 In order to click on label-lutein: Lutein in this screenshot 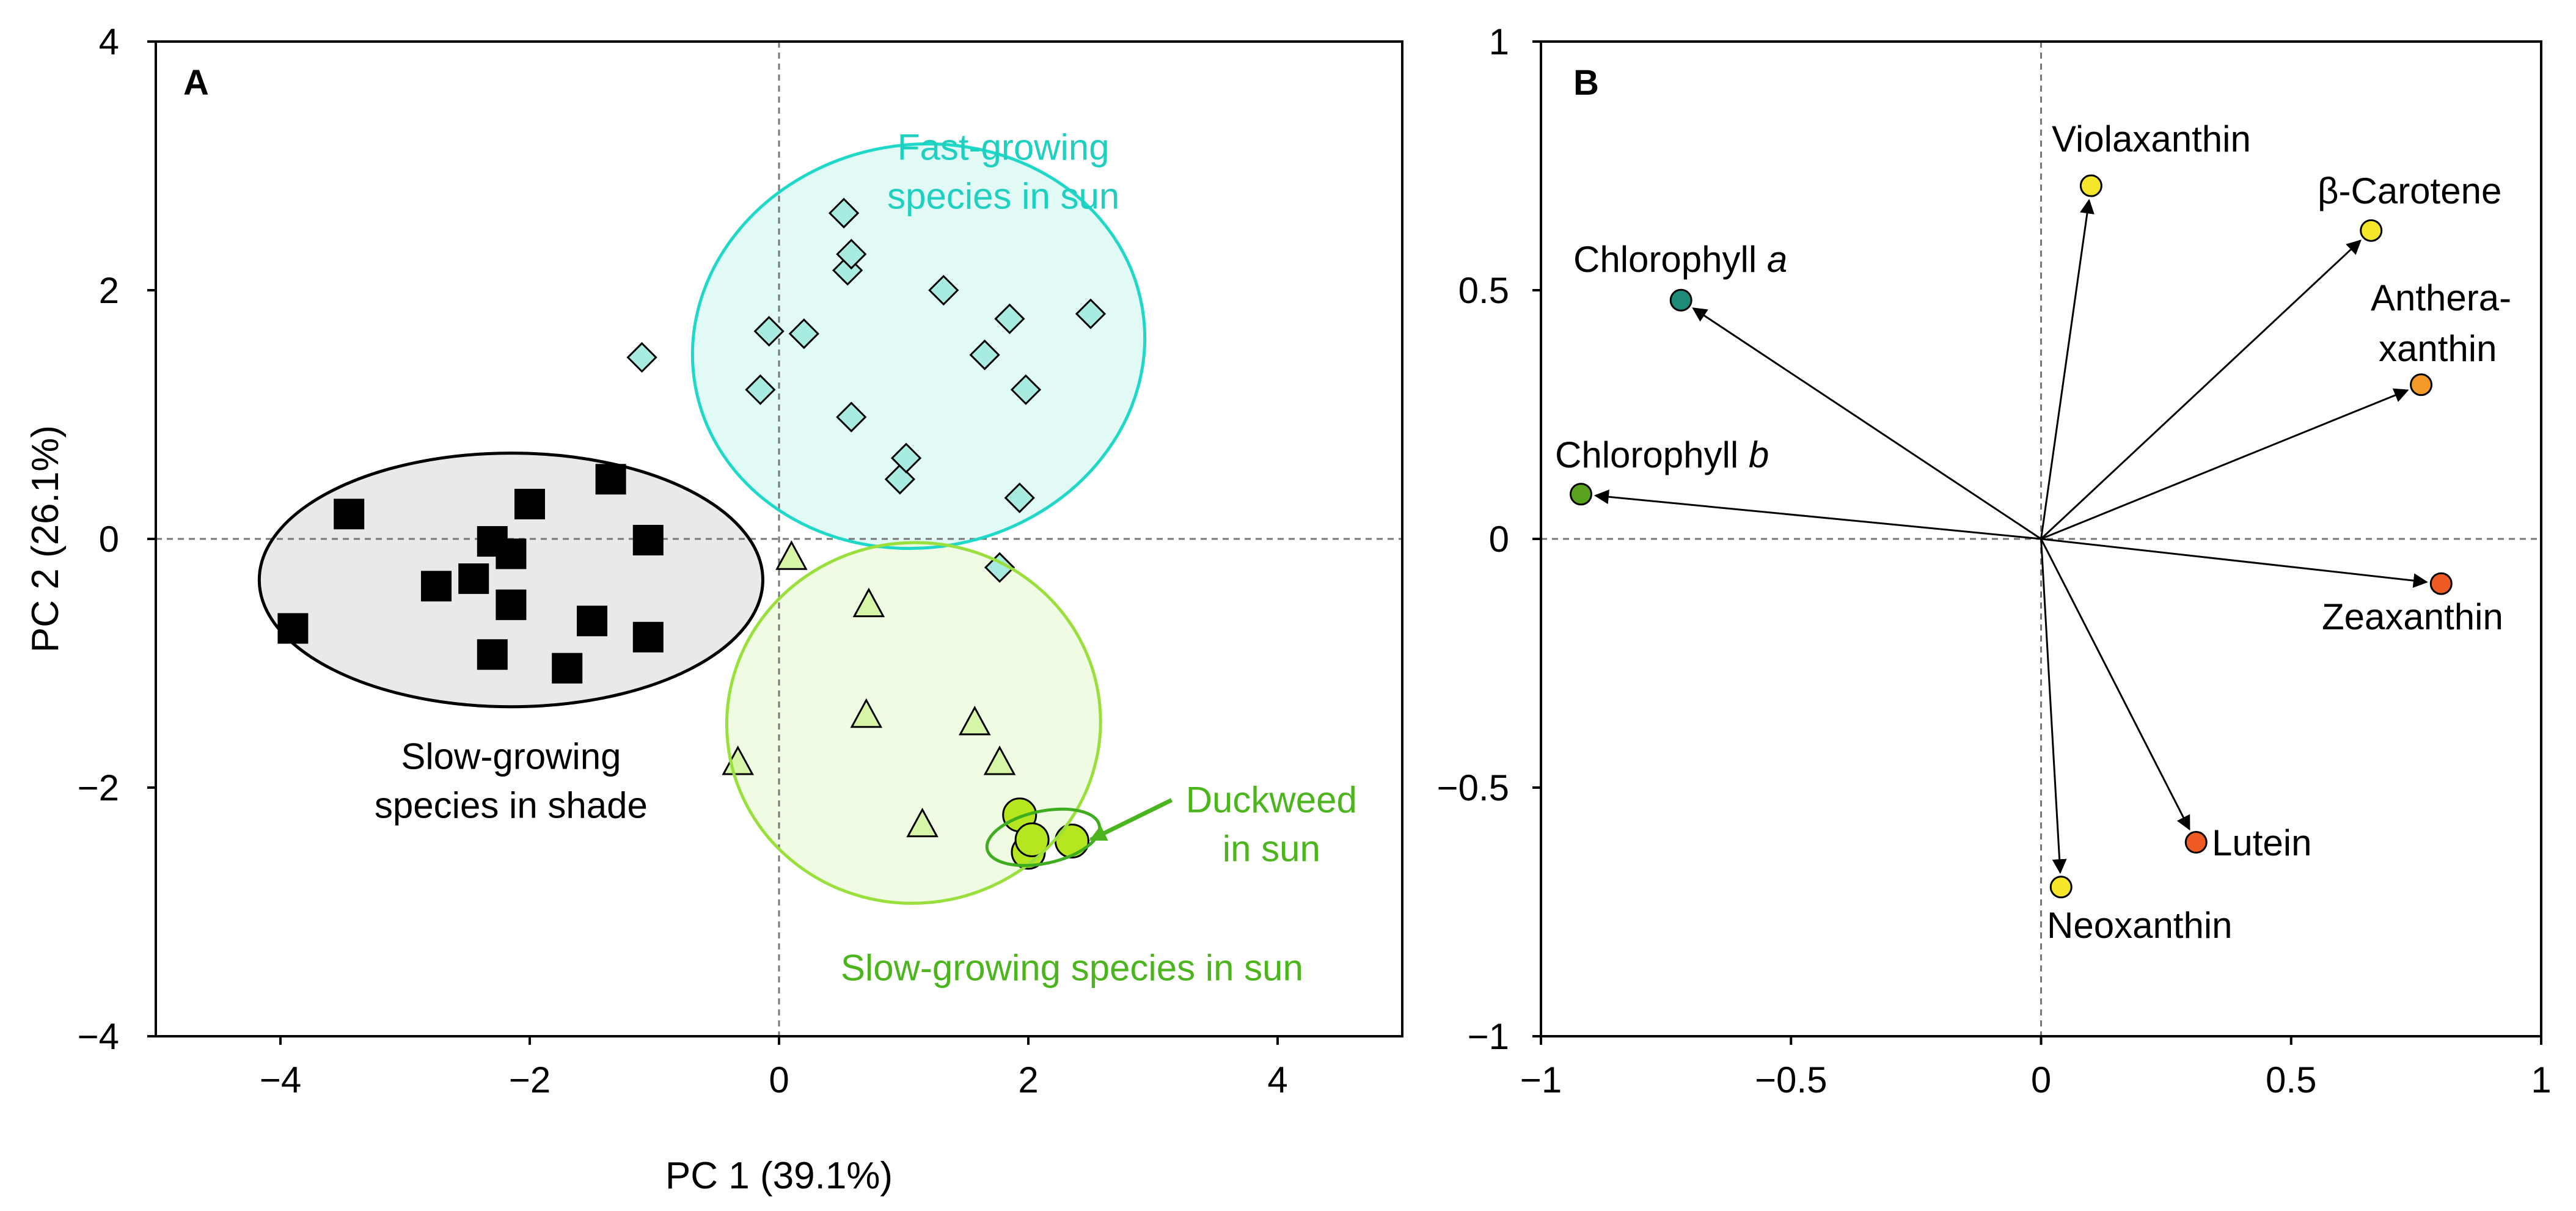, I will do `click(2261, 842)`.